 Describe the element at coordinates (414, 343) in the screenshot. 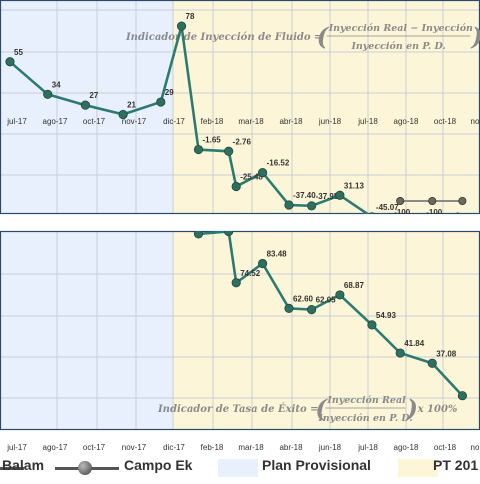

I see `data-label: 41.84` at that location.